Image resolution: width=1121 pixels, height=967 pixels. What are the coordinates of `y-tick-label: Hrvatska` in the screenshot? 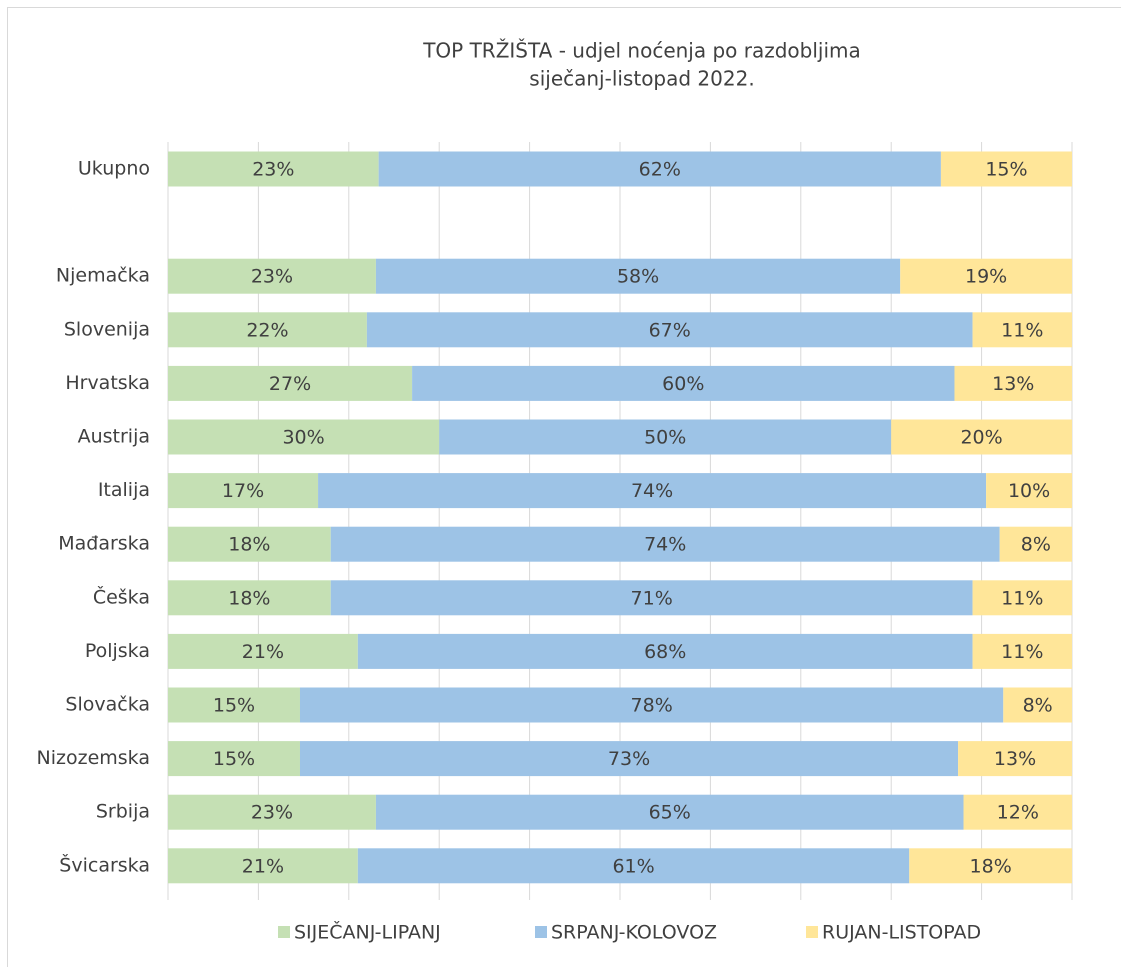 It's located at (107, 383).